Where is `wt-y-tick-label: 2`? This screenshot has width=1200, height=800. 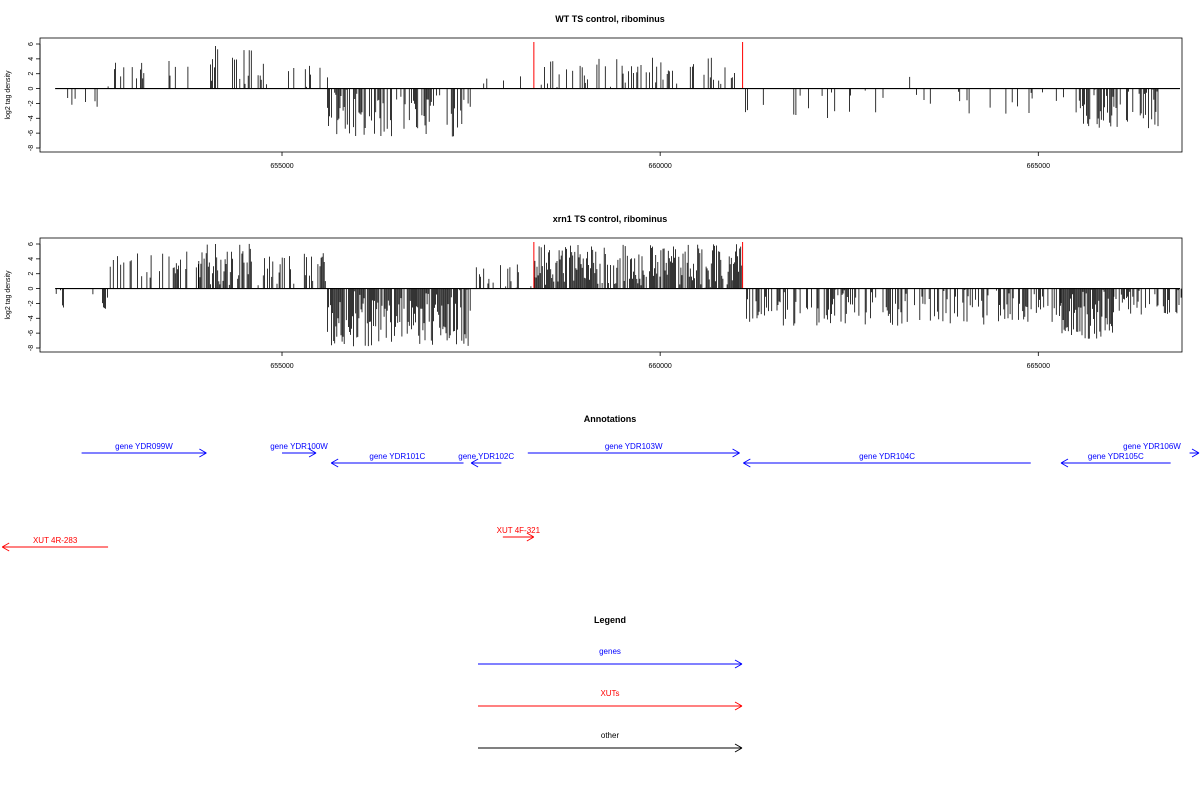
wt-y-tick-label: 2 is located at coordinates (31, 74).